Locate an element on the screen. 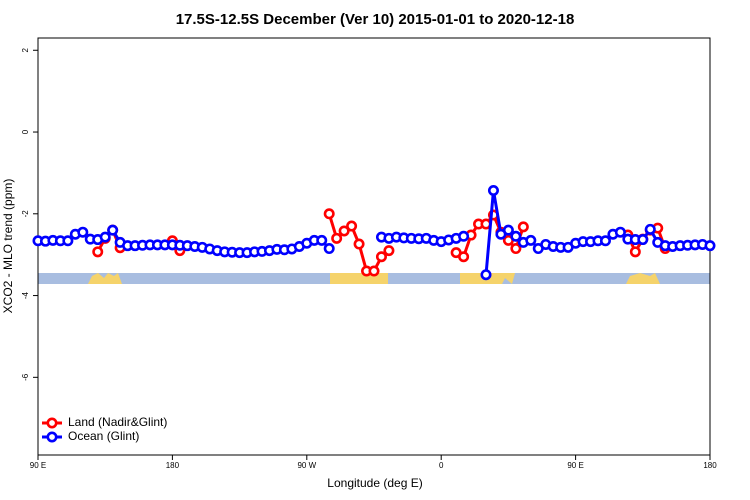 This screenshot has width=750, height=500. legend-label: Ocean (Glint) is located at coordinates (103, 436).